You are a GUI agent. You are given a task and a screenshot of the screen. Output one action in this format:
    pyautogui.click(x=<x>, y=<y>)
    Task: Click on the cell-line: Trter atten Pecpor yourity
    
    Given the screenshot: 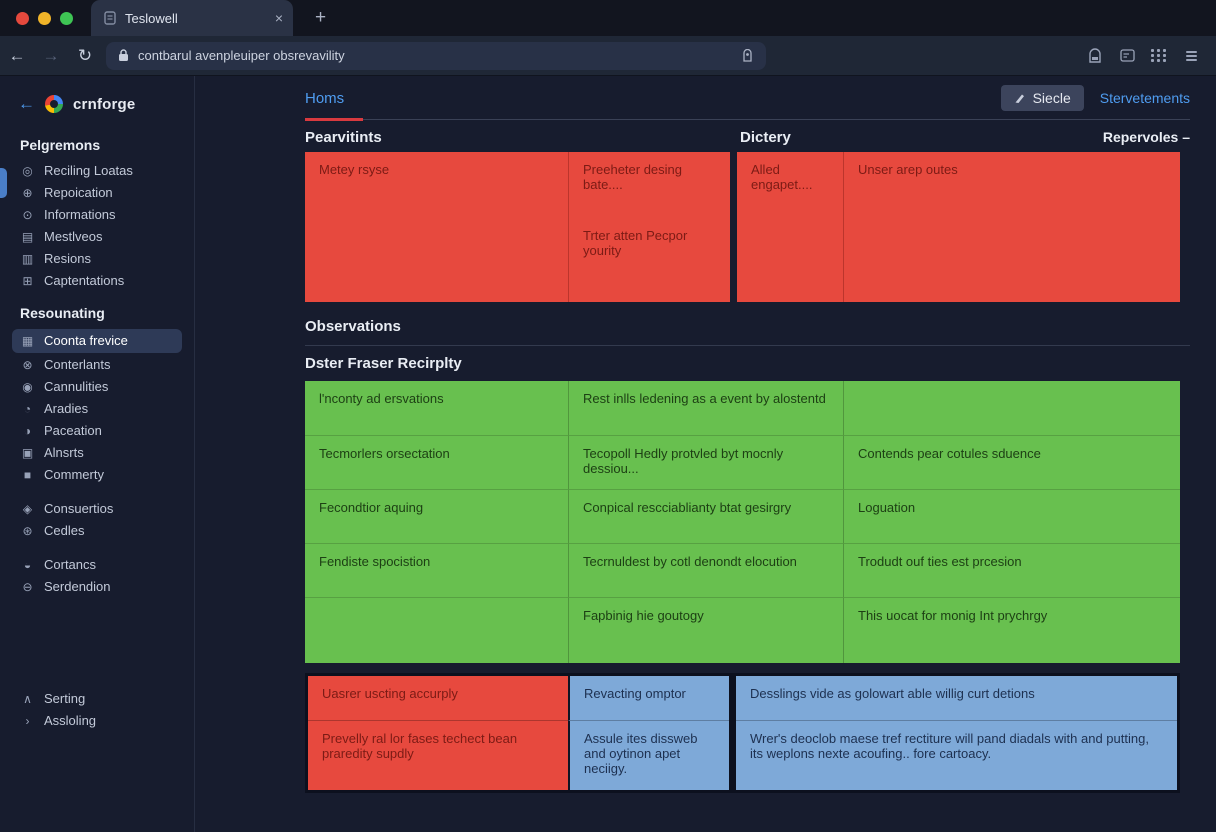 What is the action you would take?
    pyautogui.click(x=635, y=243)
    